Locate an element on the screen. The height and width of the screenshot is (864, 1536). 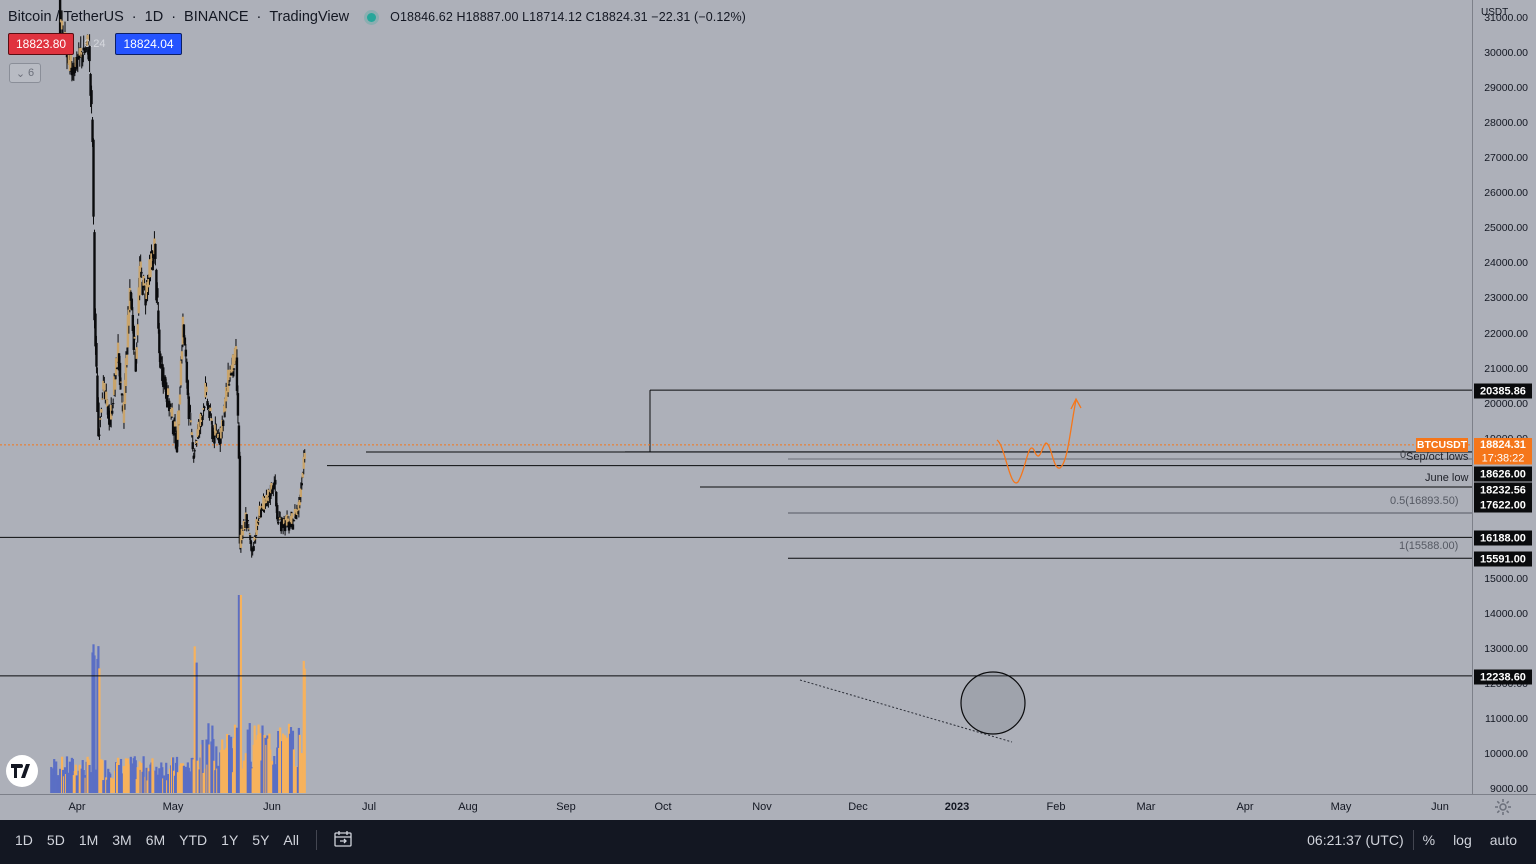
utc-clock: 06:21:37 (UTC) is located at coordinates (1355, 840).